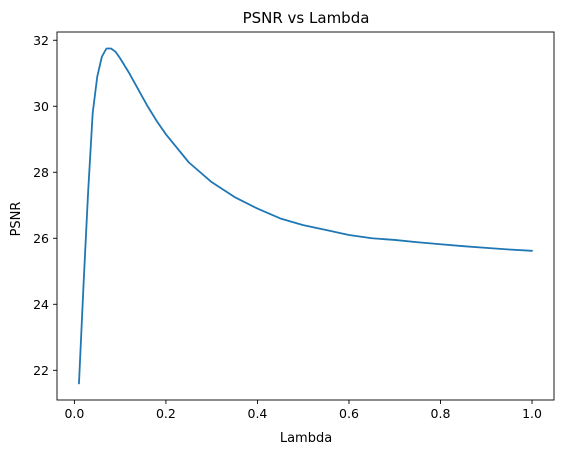  What do you see at coordinates (41, 238) in the screenshot?
I see `y-tick-label: 26` at bounding box center [41, 238].